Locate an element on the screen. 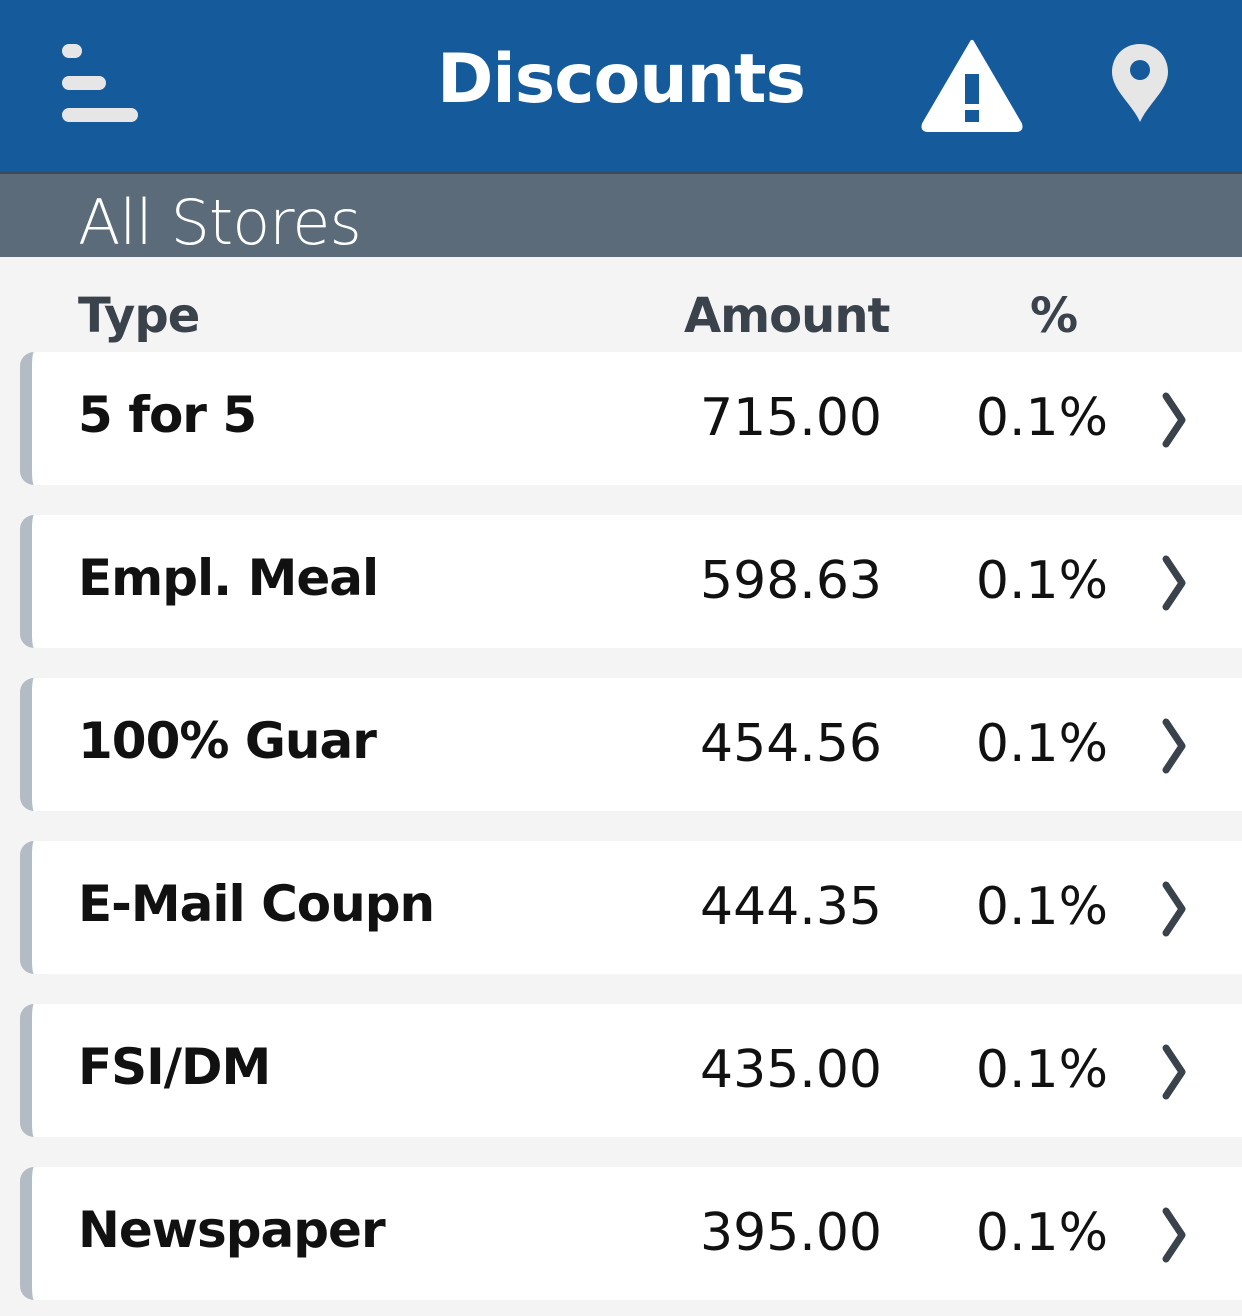 This screenshot has height=1316, width=1242. menu-icon is located at coordinates (101, 83).